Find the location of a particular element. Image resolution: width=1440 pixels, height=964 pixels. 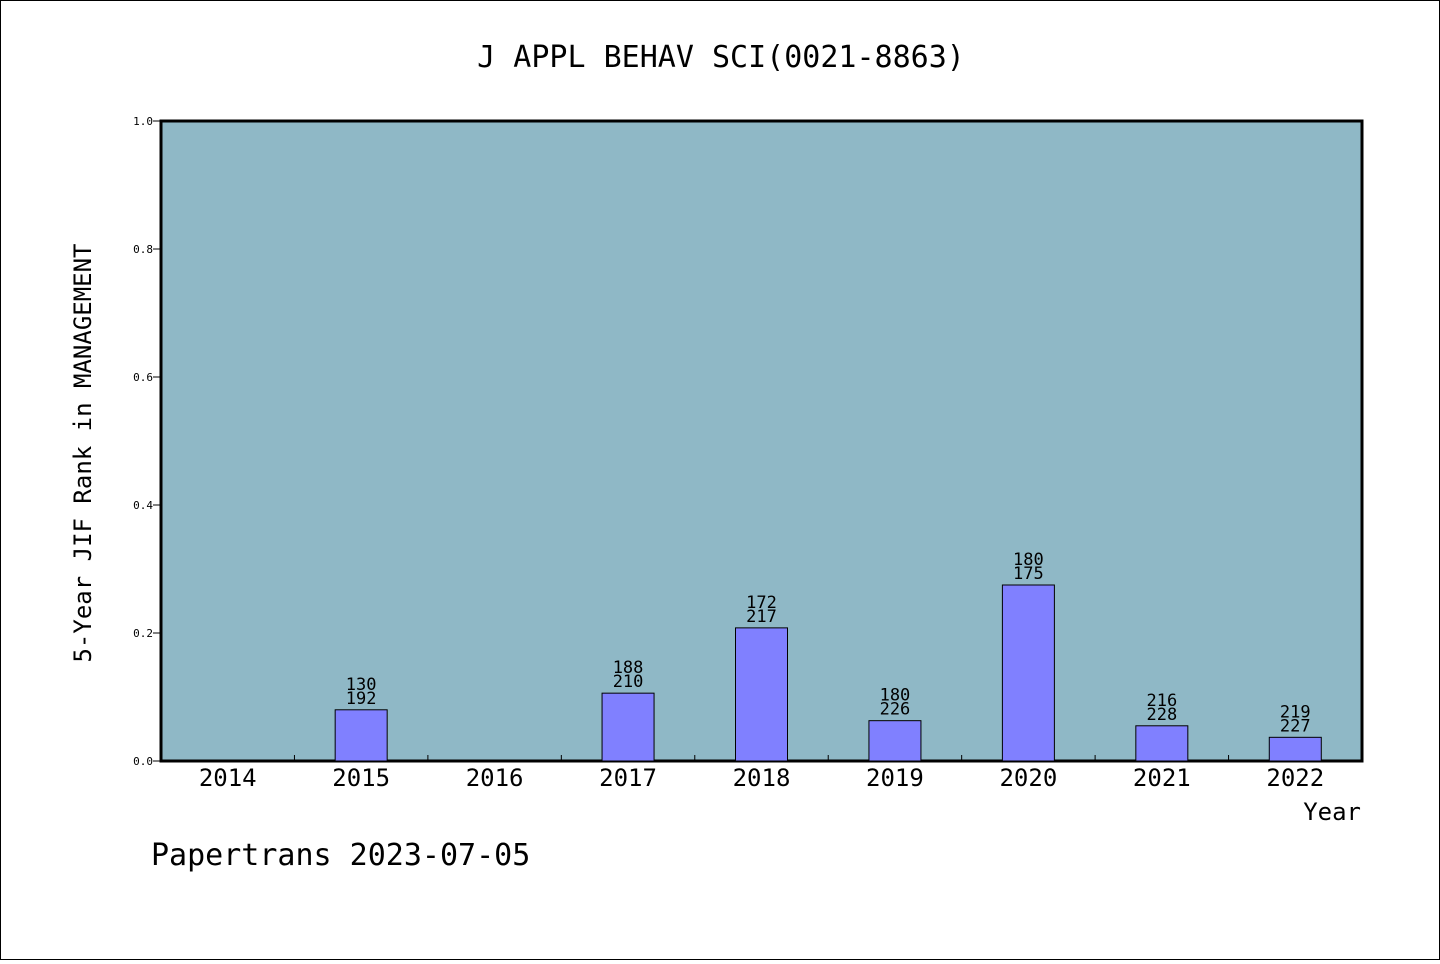

bar-2018 is located at coordinates (761, 694).